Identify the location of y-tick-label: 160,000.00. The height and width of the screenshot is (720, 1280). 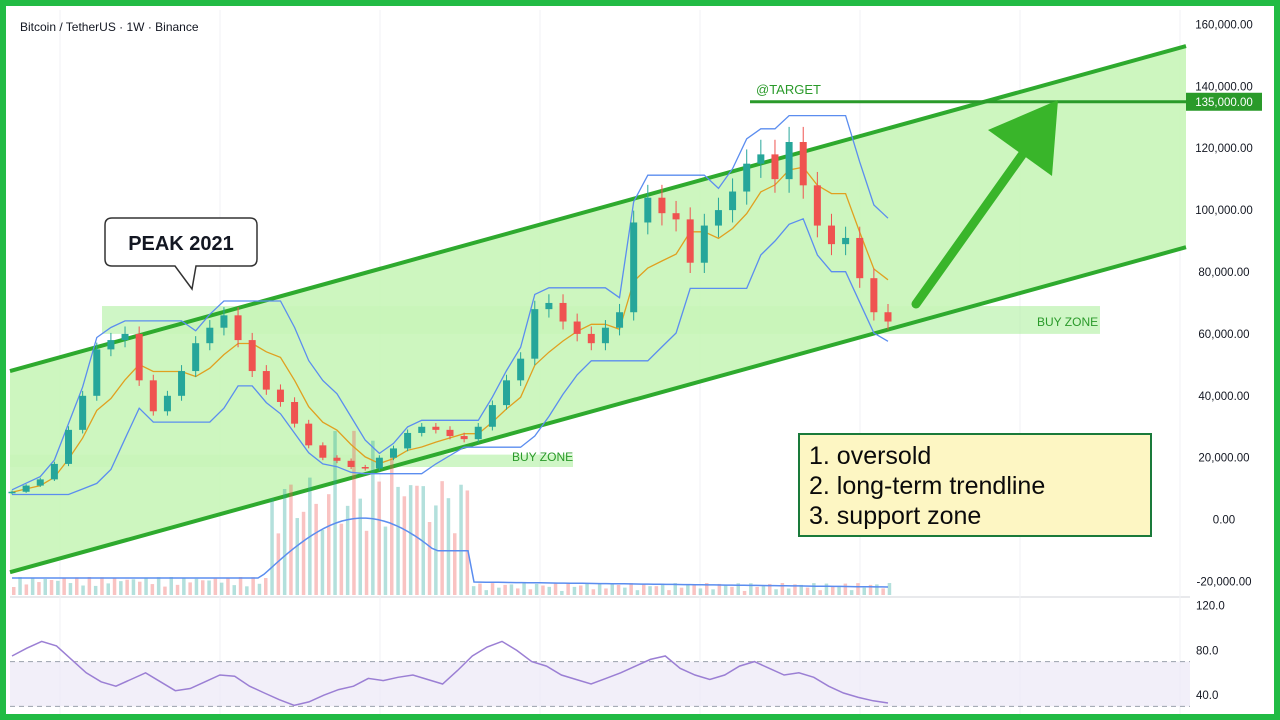
(1224, 25).